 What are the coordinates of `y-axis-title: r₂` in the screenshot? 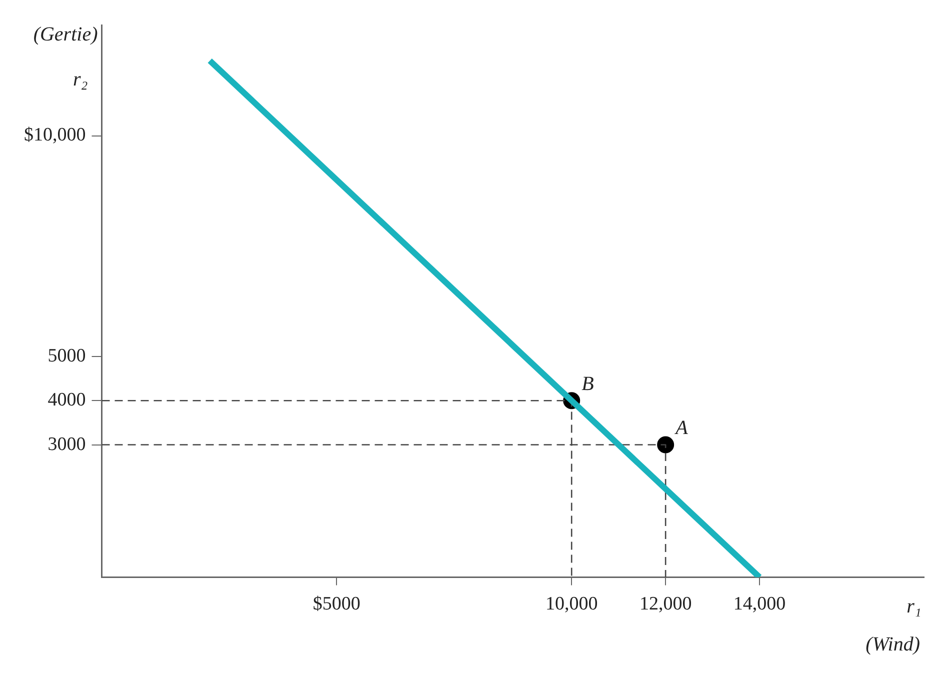 It's located at (80, 79).